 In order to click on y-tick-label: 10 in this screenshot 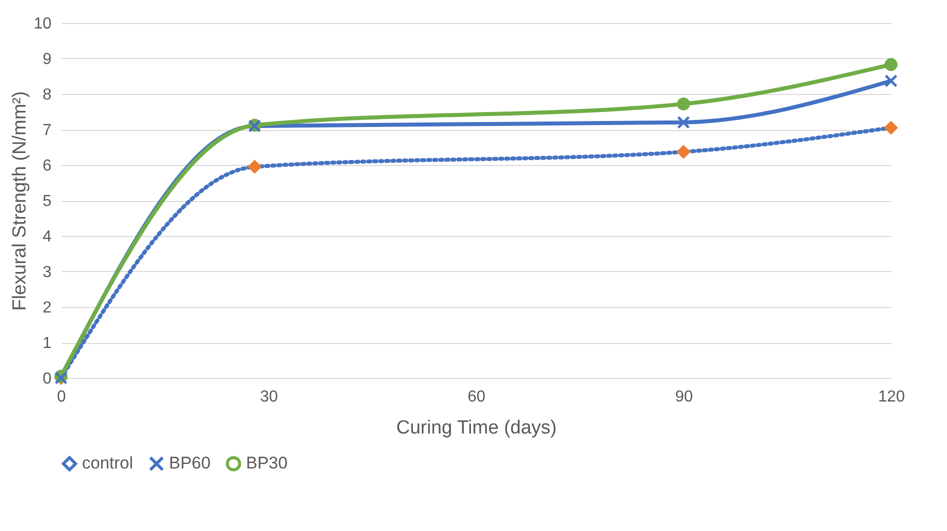, I will do `click(43, 24)`.